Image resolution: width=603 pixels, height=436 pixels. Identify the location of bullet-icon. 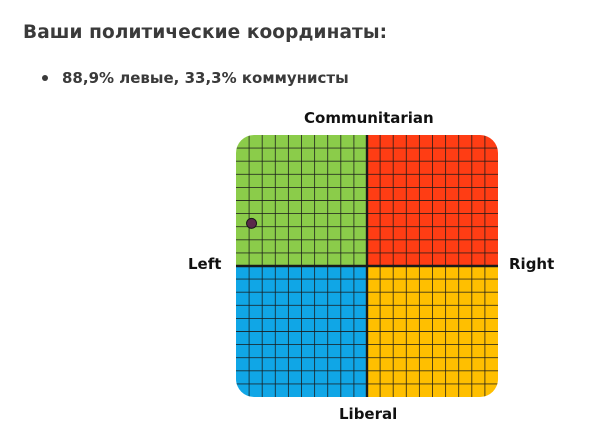
(45, 78).